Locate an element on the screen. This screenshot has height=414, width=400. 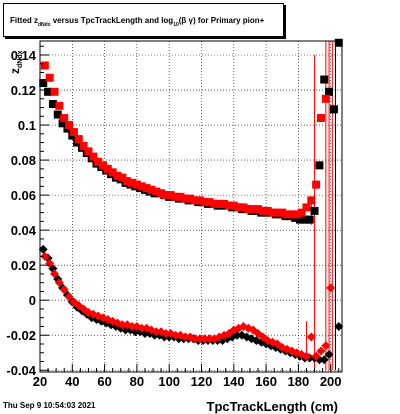
y-tick-label: 0.1 is located at coordinates (27, 125).